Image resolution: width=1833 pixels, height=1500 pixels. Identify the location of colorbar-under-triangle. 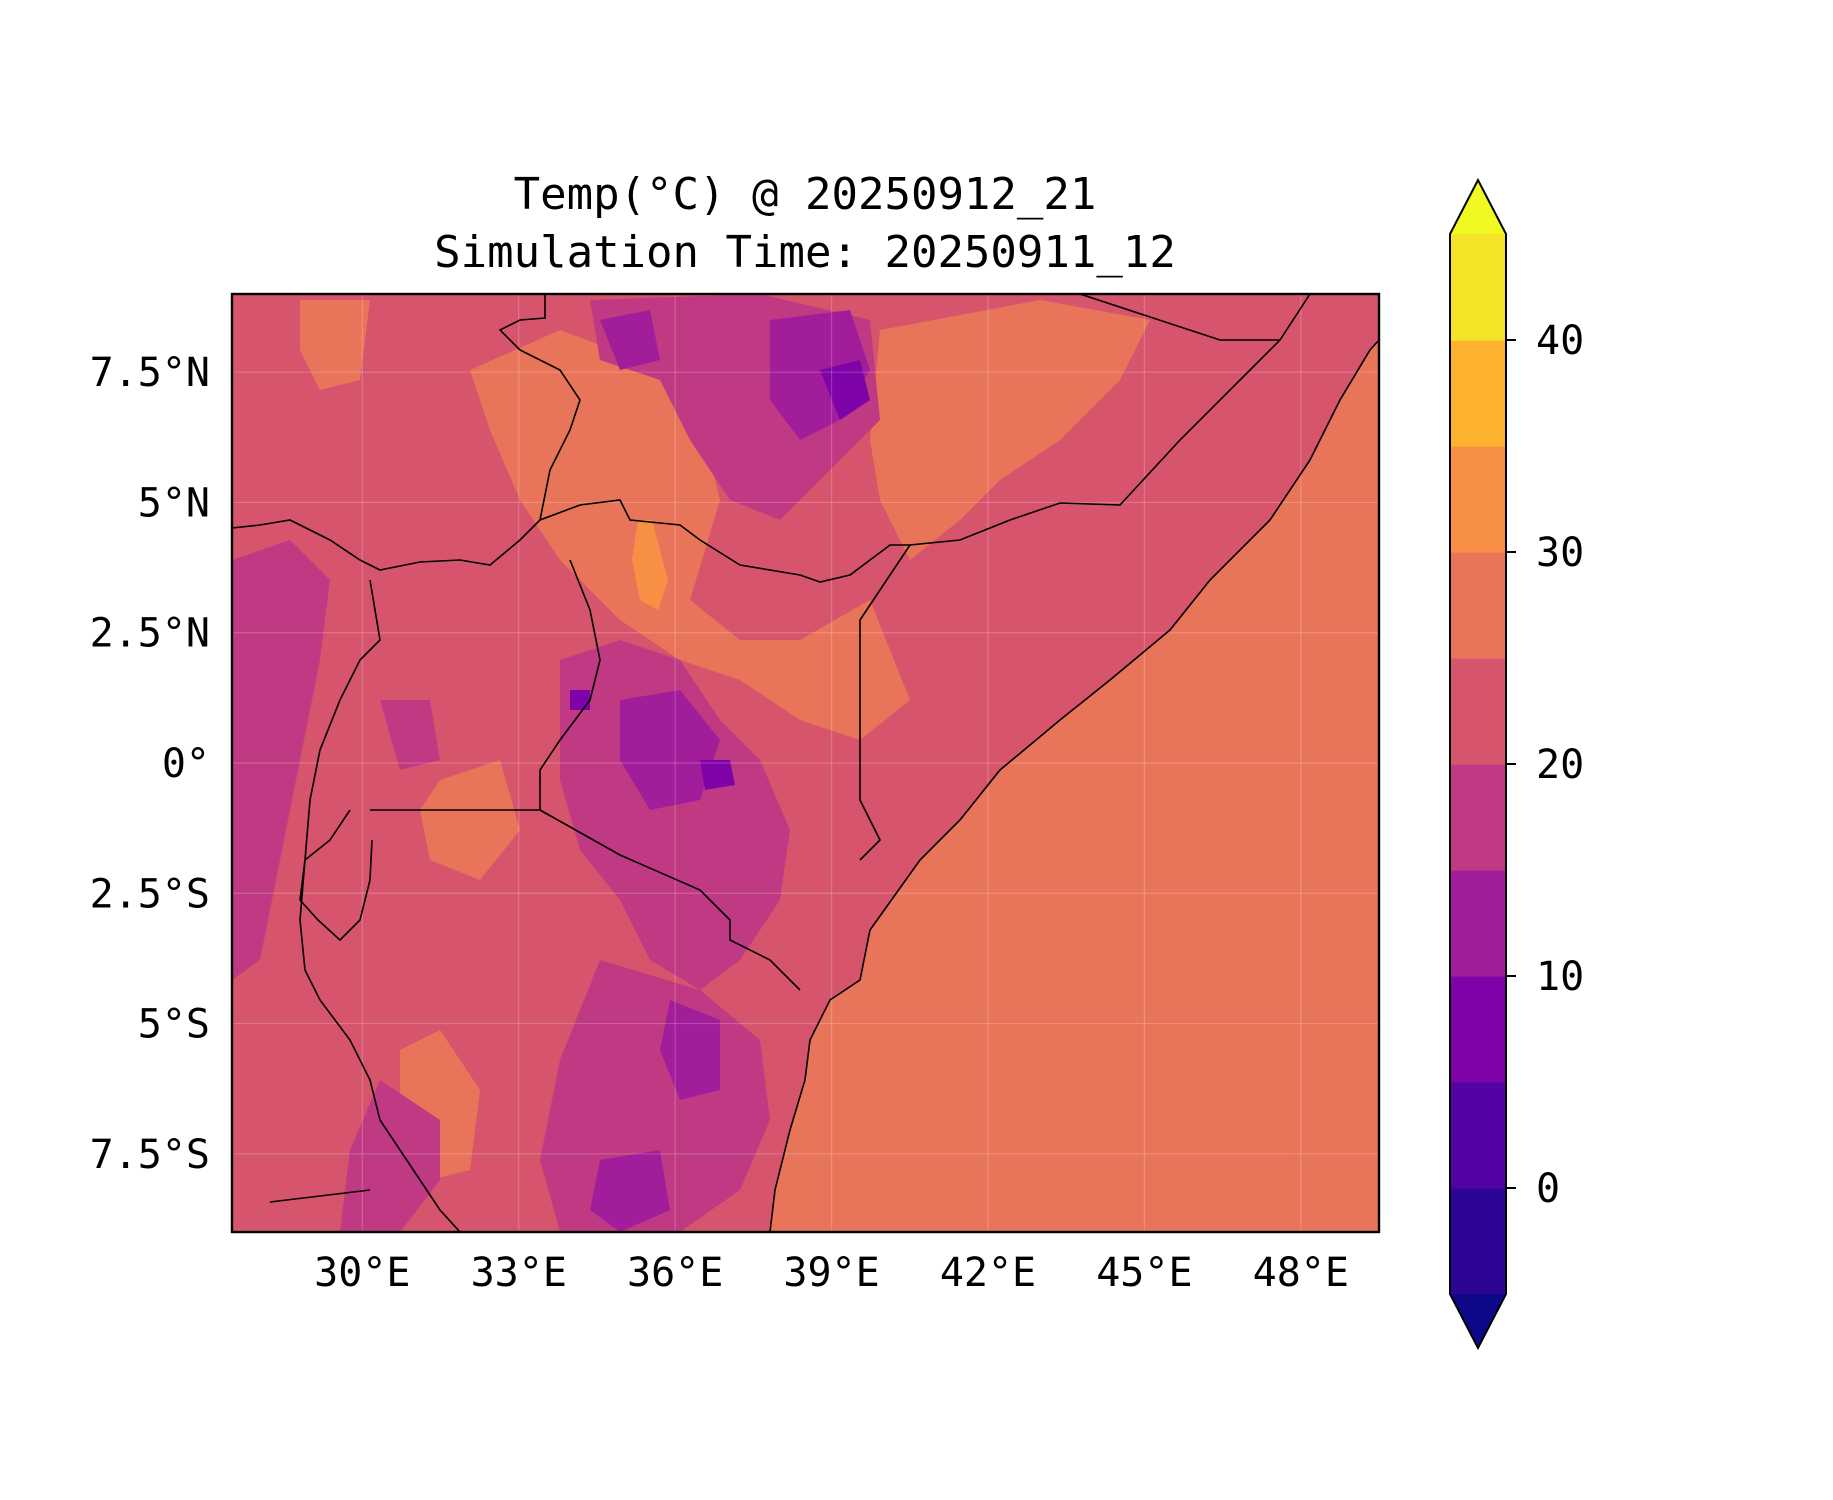
(1478, 1321).